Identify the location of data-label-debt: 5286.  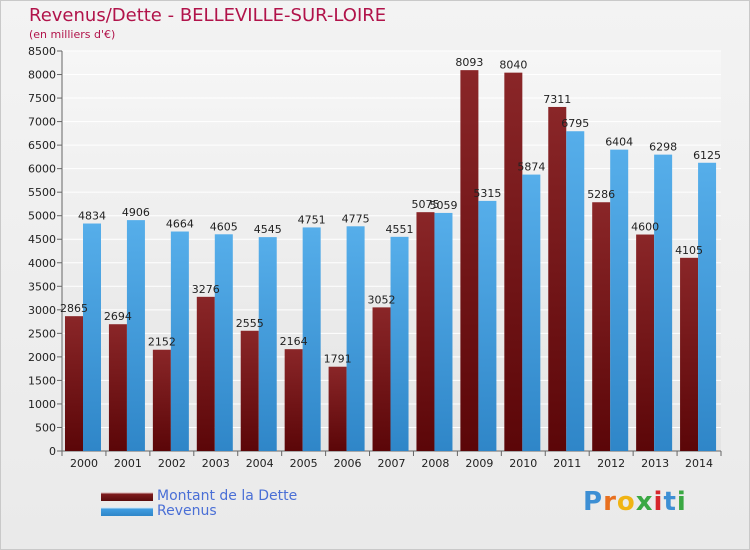
(601, 194).